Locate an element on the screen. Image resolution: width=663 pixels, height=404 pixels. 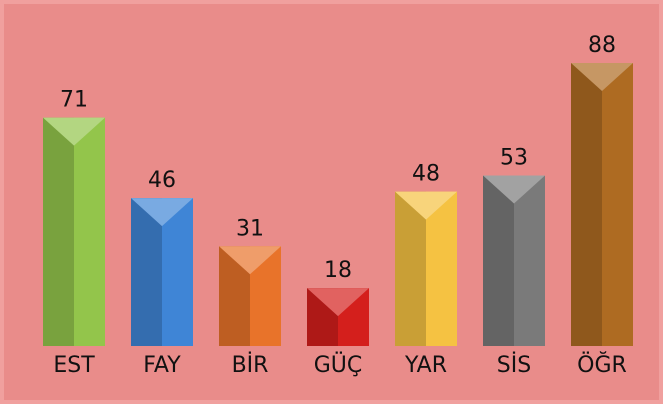
x-tick-label: FAY is located at coordinates (162, 365).